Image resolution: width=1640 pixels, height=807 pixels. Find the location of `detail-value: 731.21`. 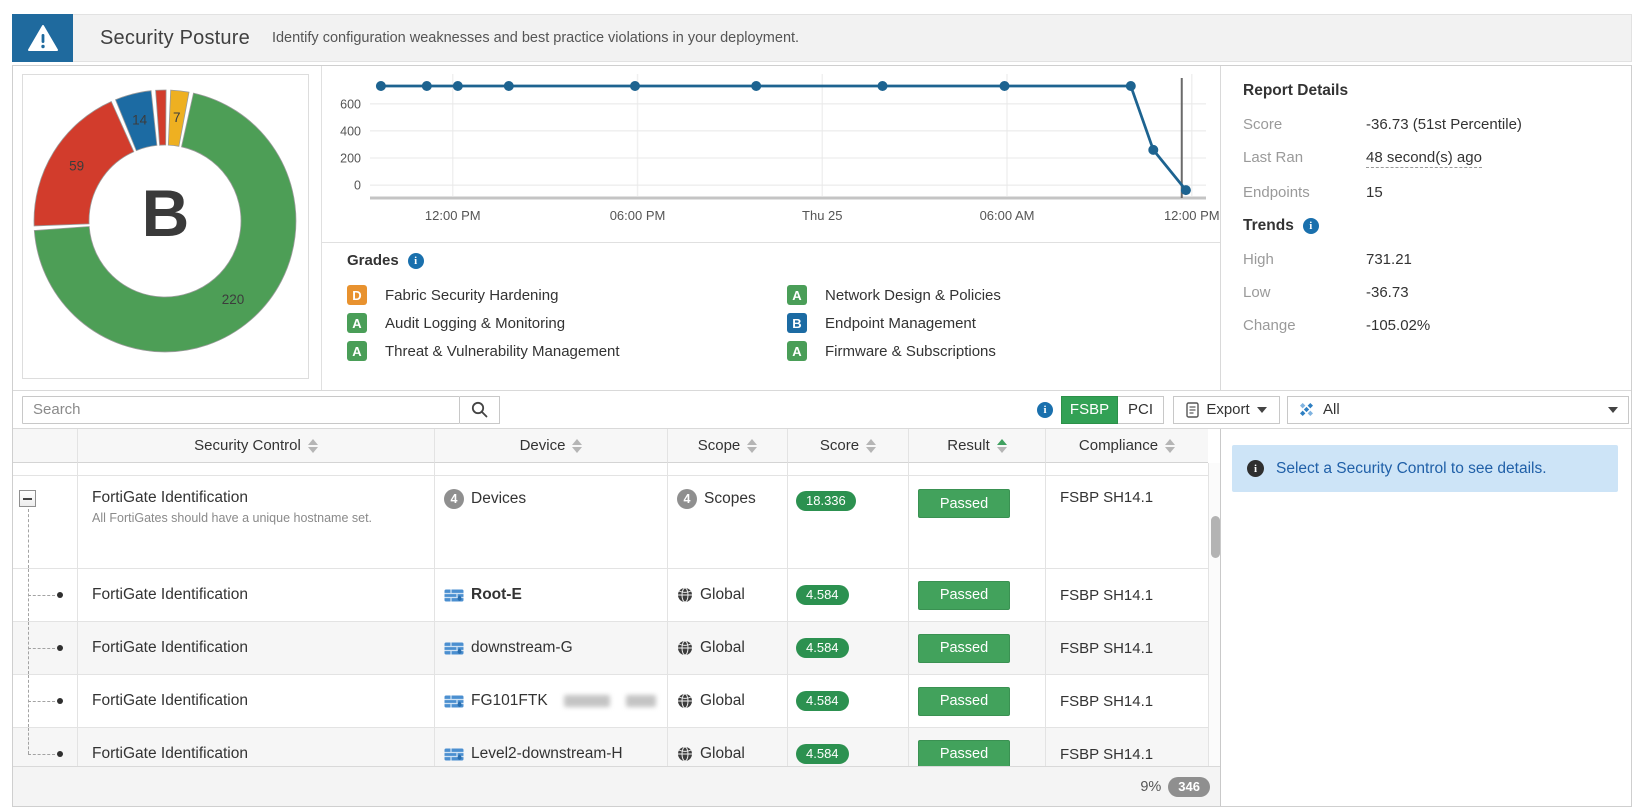

detail-value: 731.21 is located at coordinates (1389, 259).